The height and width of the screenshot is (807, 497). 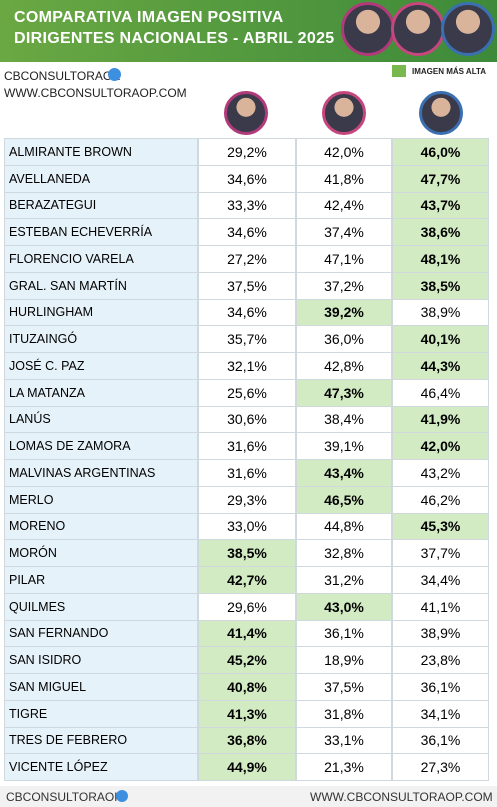 What do you see at coordinates (440, 767) in the screenshot?
I see `value-cell: 27,3%` at bounding box center [440, 767].